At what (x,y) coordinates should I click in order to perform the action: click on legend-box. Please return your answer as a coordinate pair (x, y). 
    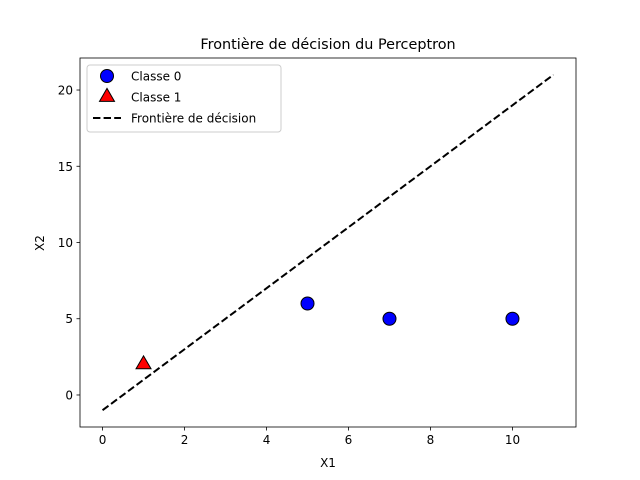
    Looking at the image, I should click on (184, 98).